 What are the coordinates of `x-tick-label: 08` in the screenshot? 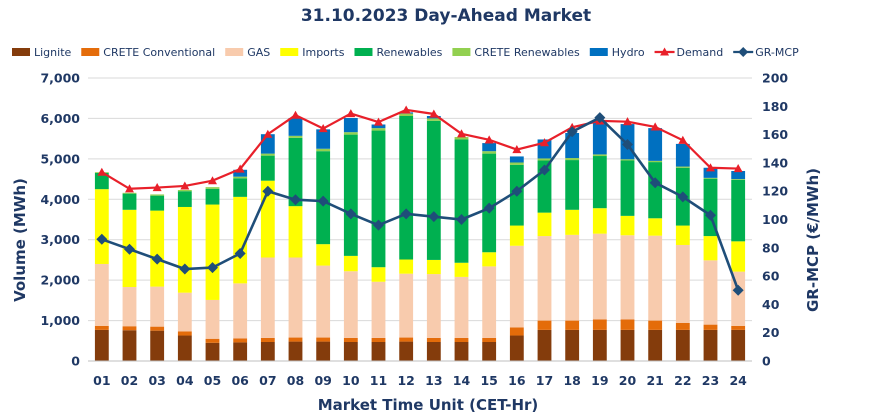 It's located at (295, 380).